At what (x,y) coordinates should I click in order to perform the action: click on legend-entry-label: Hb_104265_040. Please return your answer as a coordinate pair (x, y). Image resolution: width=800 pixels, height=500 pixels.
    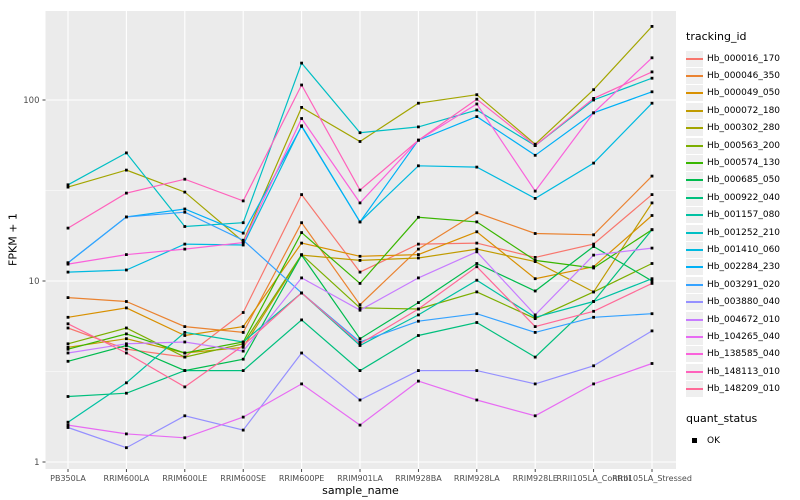
    Looking at the image, I should click on (744, 336).